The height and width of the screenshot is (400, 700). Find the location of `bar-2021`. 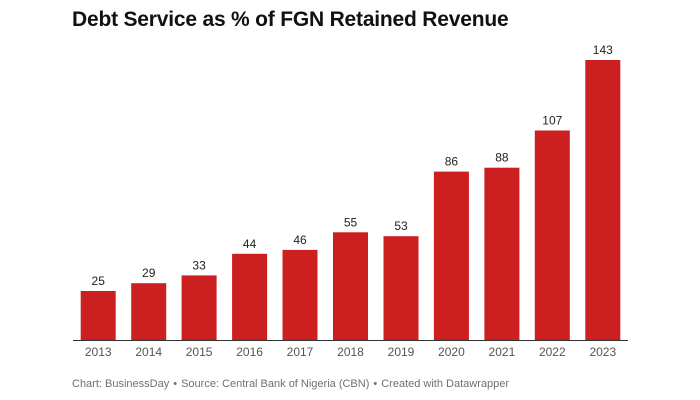

bar-2021 is located at coordinates (502, 253).